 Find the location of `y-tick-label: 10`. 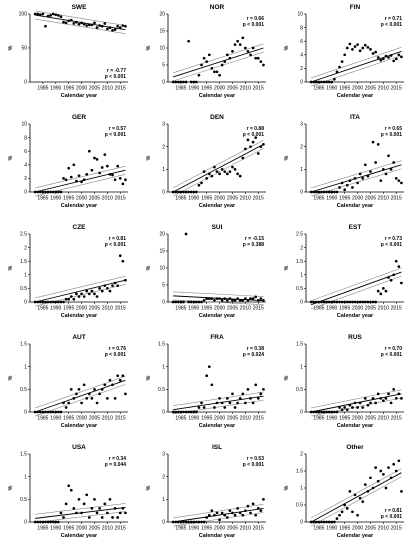

y-tick-label: 10 is located at coordinates (162, 269).